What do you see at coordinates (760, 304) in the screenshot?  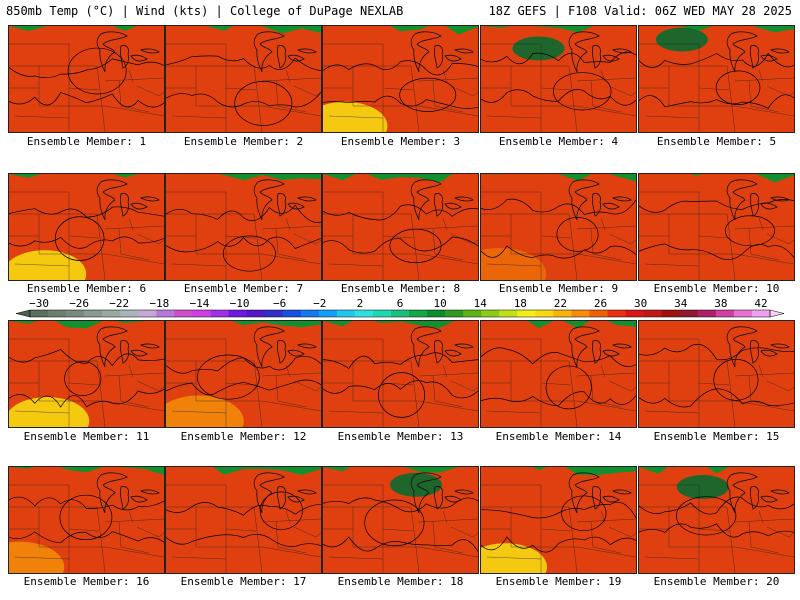 I see `colorbar-tick-label: 42` at bounding box center [760, 304].